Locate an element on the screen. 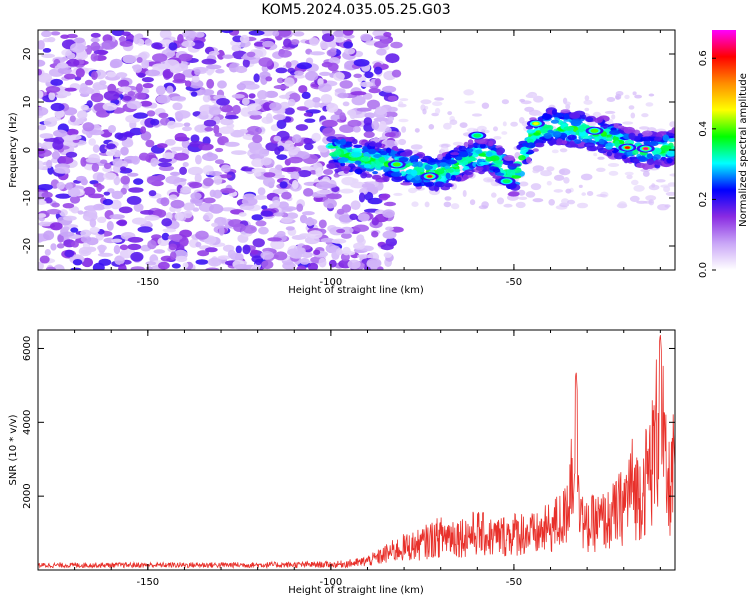  x-tick-label: -100 is located at coordinates (331, 282).